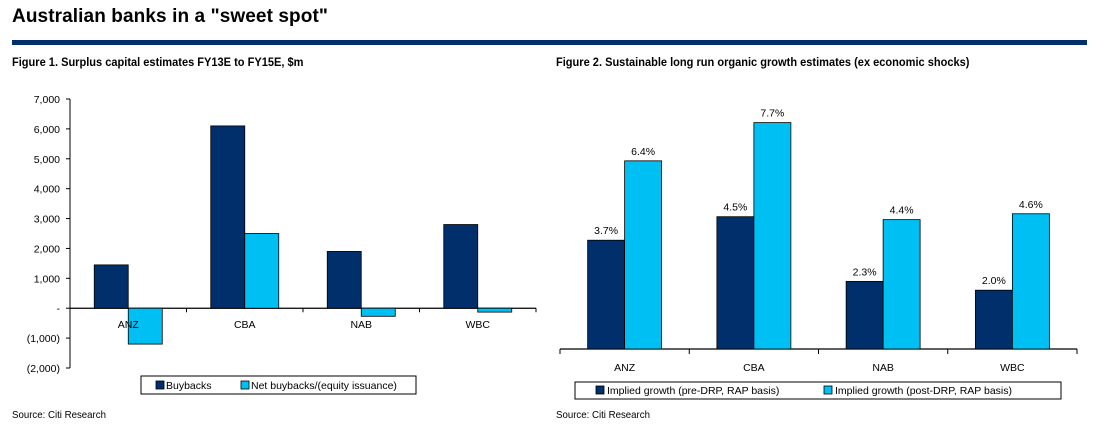  I want to click on y-tick-label: 4,000, so click(47, 190).